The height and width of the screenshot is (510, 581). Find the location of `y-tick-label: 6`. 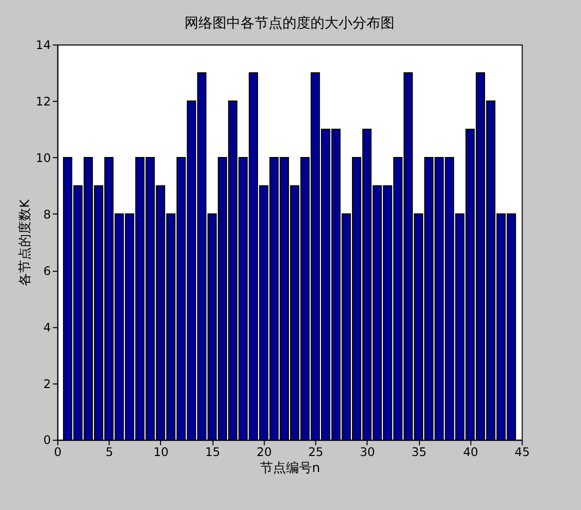

y-tick-label: 6 is located at coordinates (47, 271).